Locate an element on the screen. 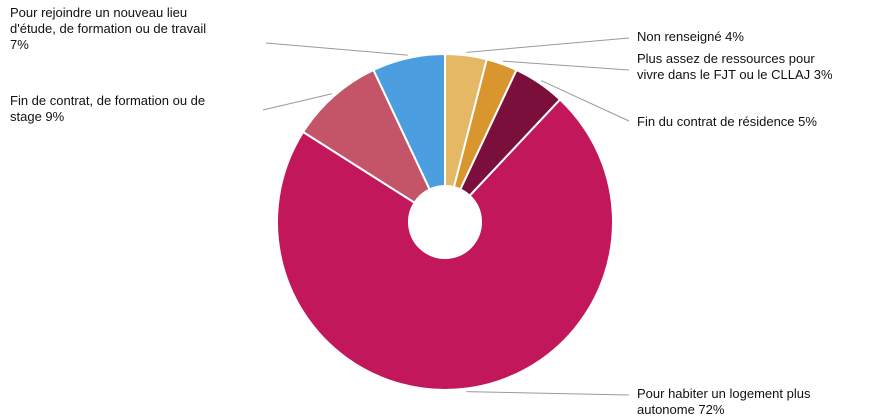 The height and width of the screenshot is (419, 883). slice-label-0: Non renseigné 4% is located at coordinates (690, 36).